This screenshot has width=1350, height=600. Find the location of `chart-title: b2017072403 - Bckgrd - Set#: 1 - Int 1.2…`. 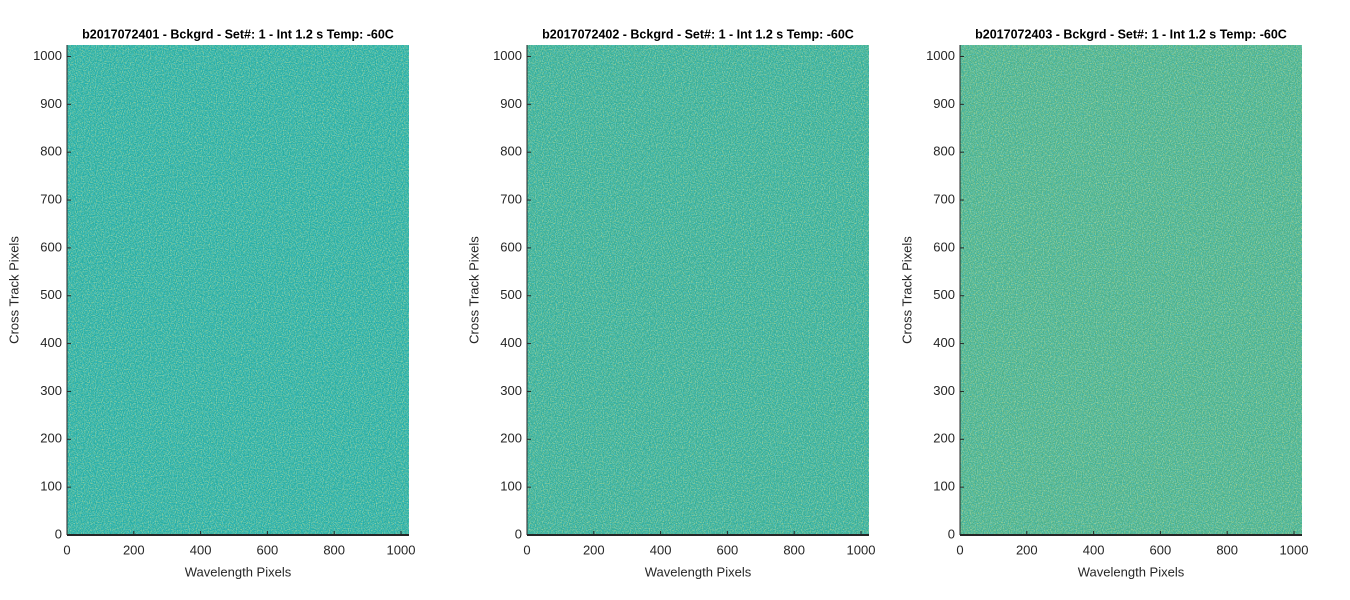

chart-title: b2017072403 - Bckgrd - Set#: 1 - Int 1.2… is located at coordinates (1131, 34).